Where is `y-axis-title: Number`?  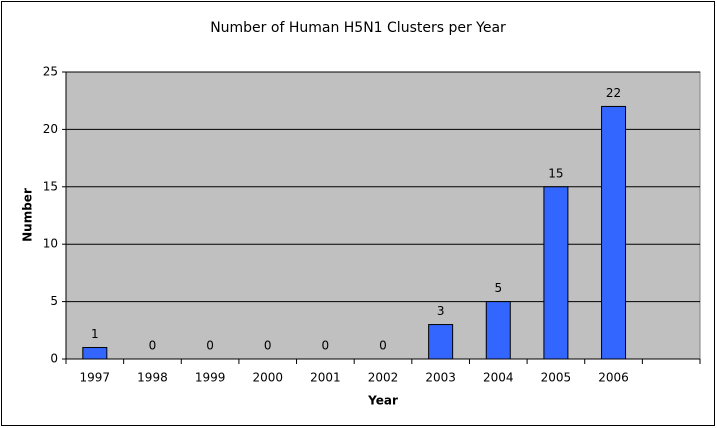 y-axis-title: Number is located at coordinates (28, 215).